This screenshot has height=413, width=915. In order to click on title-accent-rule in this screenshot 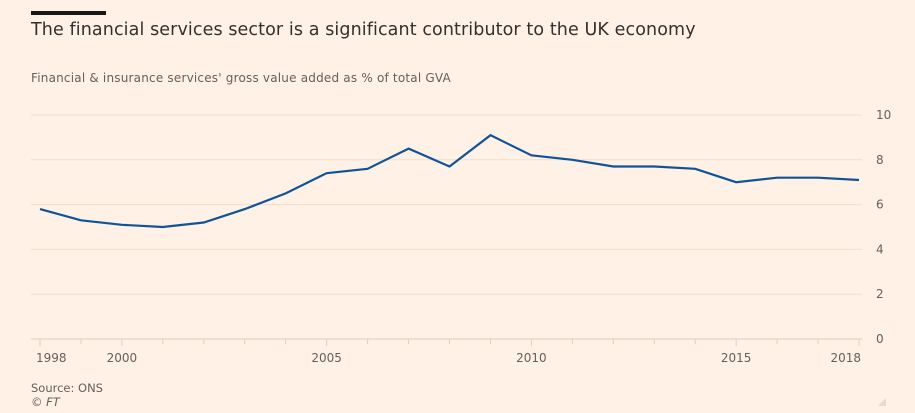, I will do `click(68, 13)`.